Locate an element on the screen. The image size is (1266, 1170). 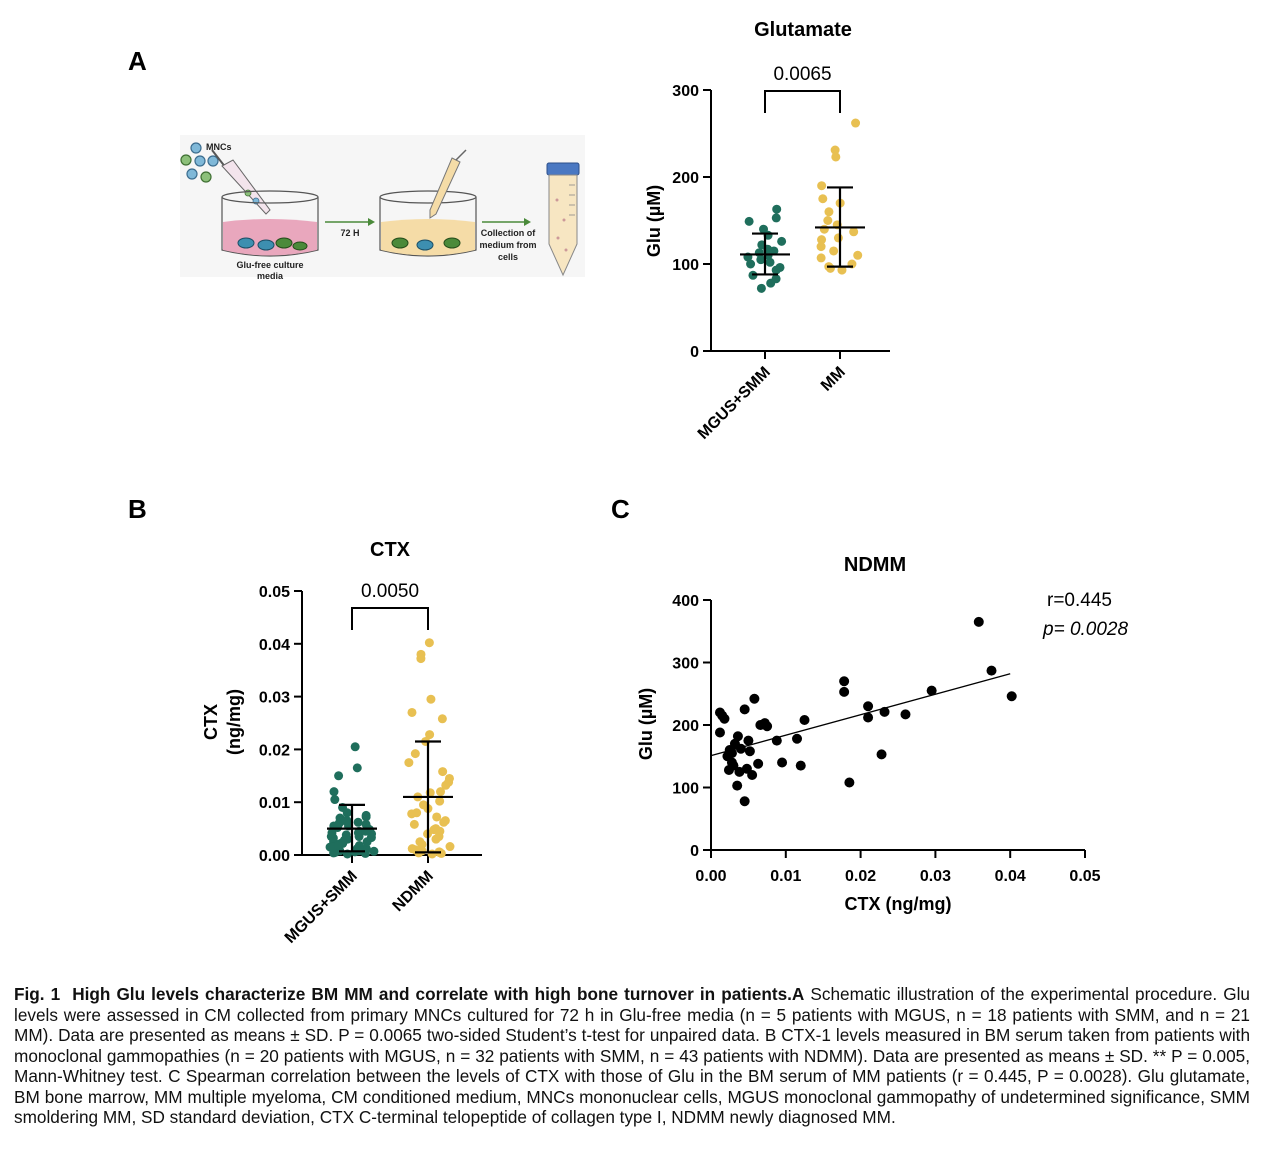
y-tick-label: 0.03 is located at coordinates (274, 698).